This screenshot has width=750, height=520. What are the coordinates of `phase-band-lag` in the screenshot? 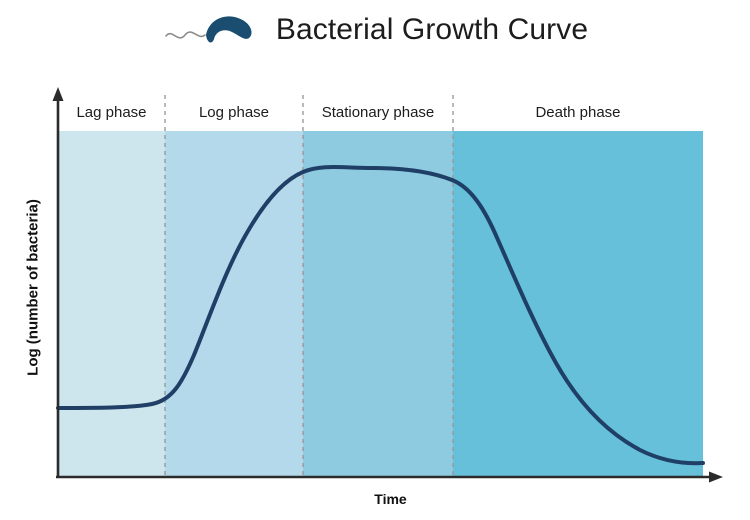 It's located at (111, 304).